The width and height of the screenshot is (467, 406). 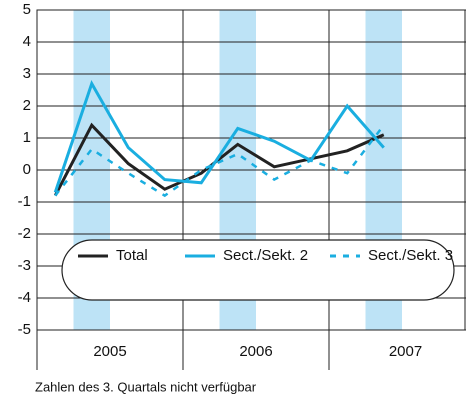 What do you see at coordinates (27, 105) in the screenshot?
I see `y-tick-label: 2` at bounding box center [27, 105].